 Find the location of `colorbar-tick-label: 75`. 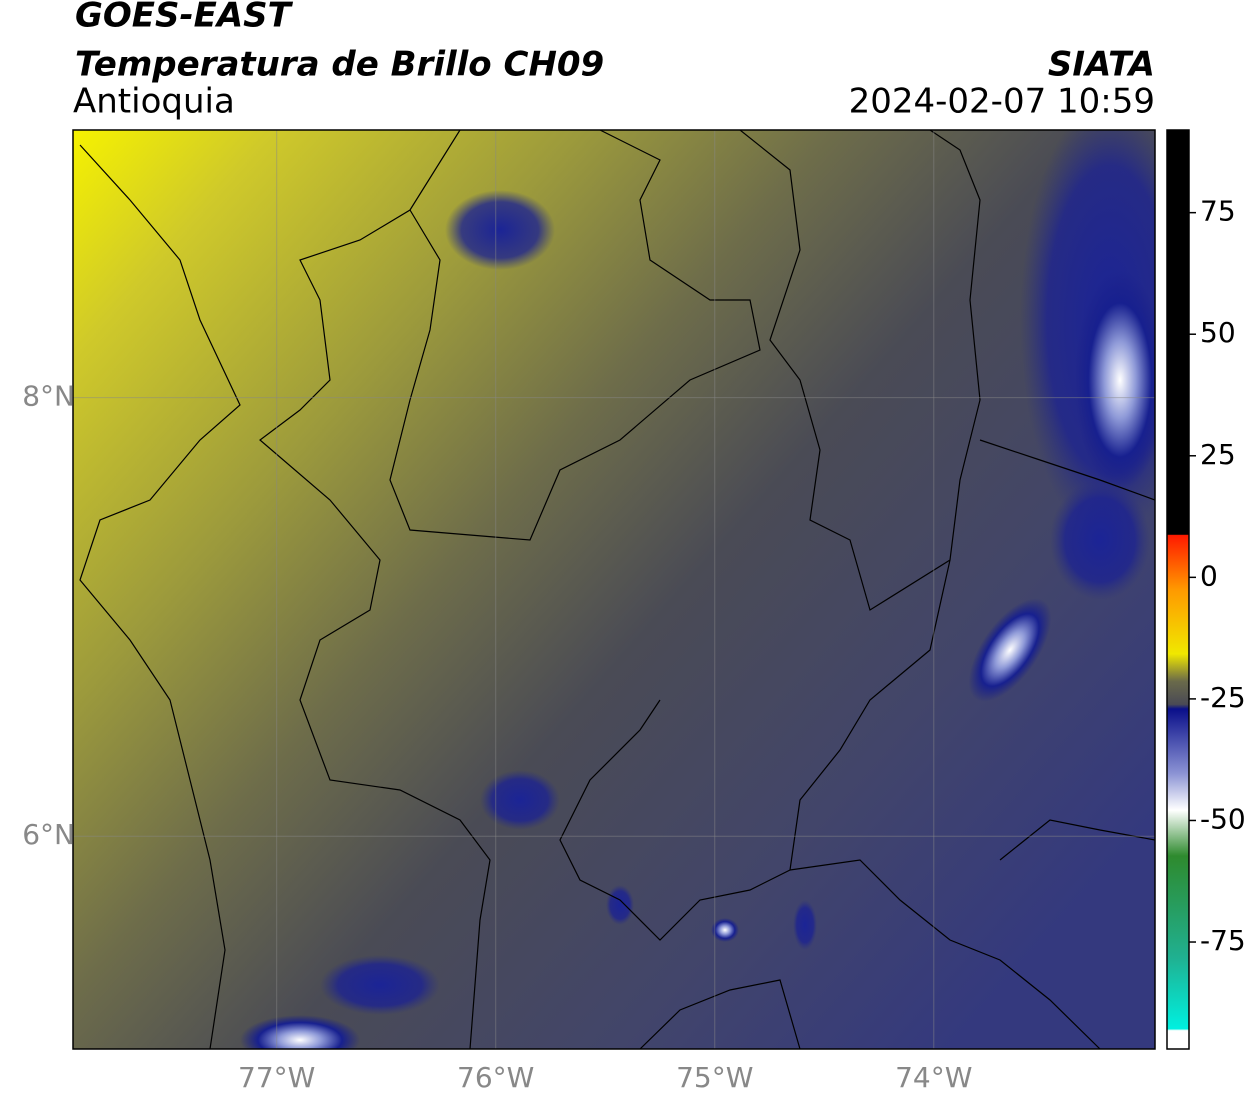

colorbar-tick-label: 75 is located at coordinates (1218, 211).